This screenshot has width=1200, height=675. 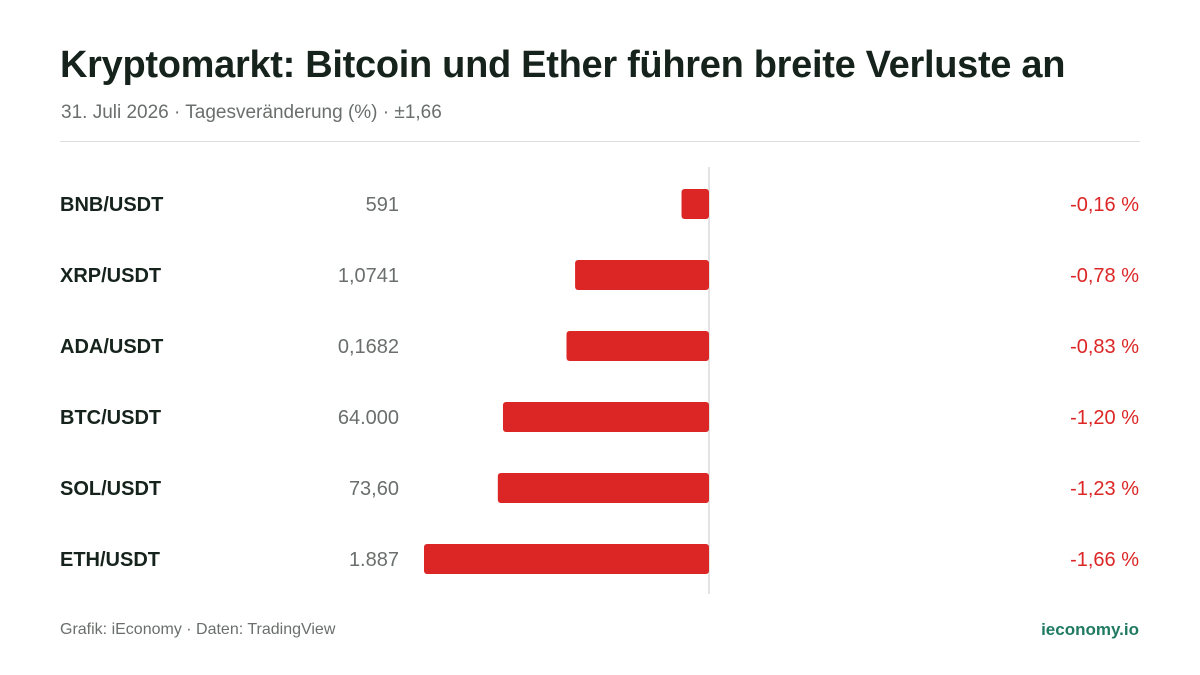 What do you see at coordinates (1104, 347) in the screenshot?
I see `change-label: -0,83 %` at bounding box center [1104, 347].